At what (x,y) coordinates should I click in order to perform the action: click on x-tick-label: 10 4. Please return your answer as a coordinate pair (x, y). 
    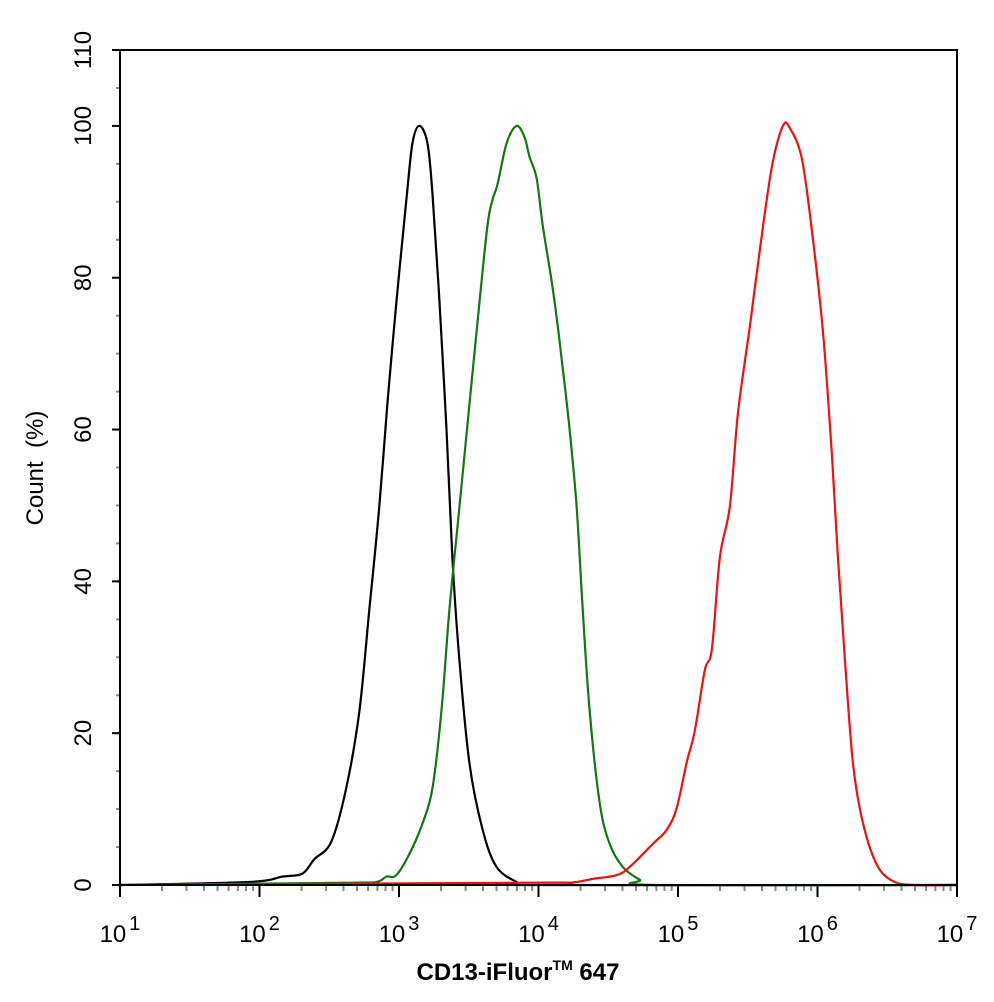
    Looking at the image, I should click on (538, 930).